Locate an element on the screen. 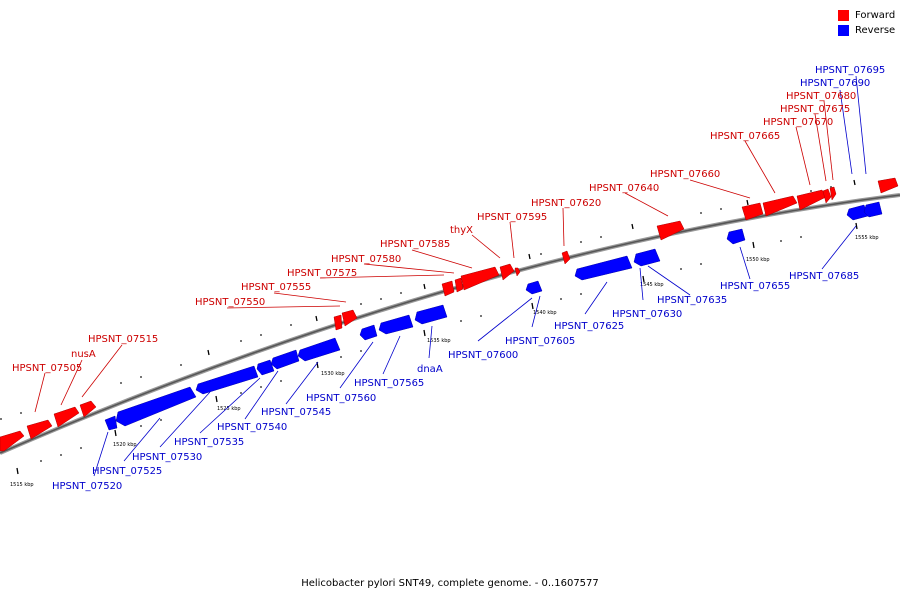 The image size is (900, 600). scale-label: 1530 kbp is located at coordinates (333, 374).